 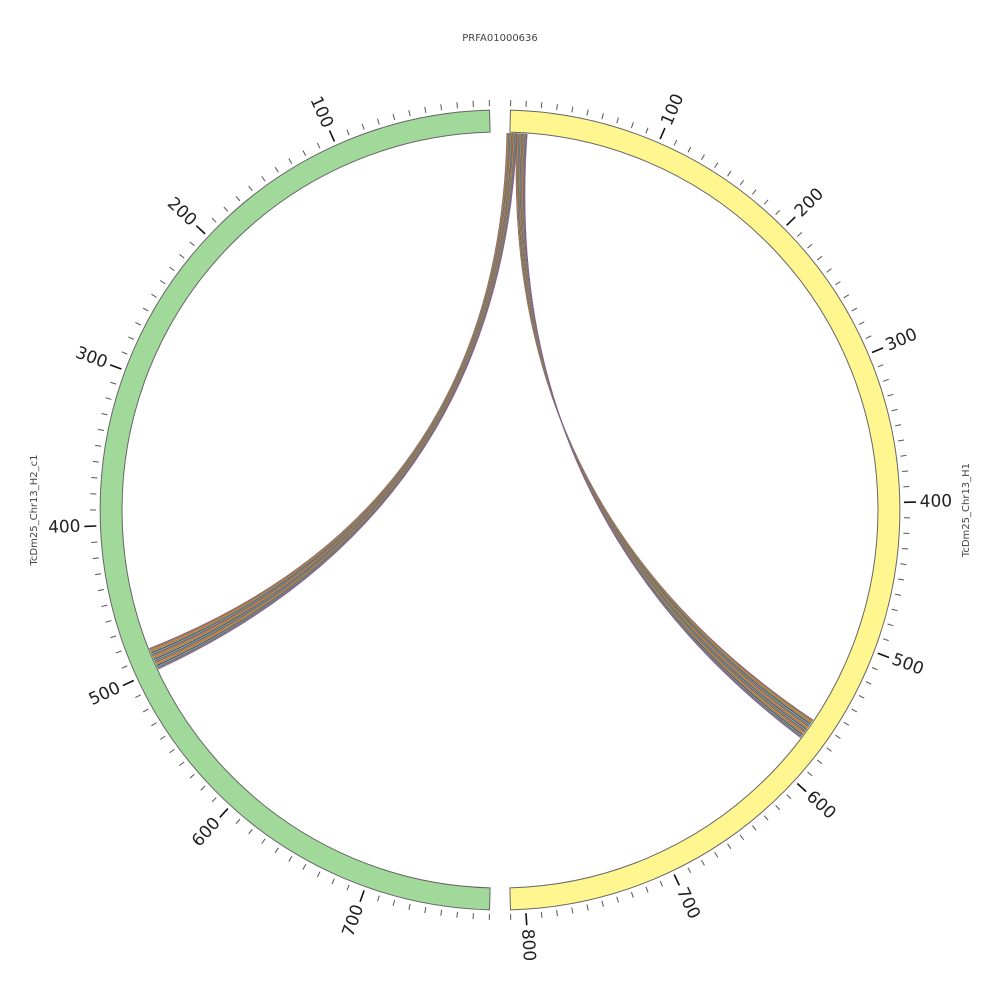 What do you see at coordinates (500, 38) in the screenshot?
I see `diagram-title: PRFA01000636` at bounding box center [500, 38].